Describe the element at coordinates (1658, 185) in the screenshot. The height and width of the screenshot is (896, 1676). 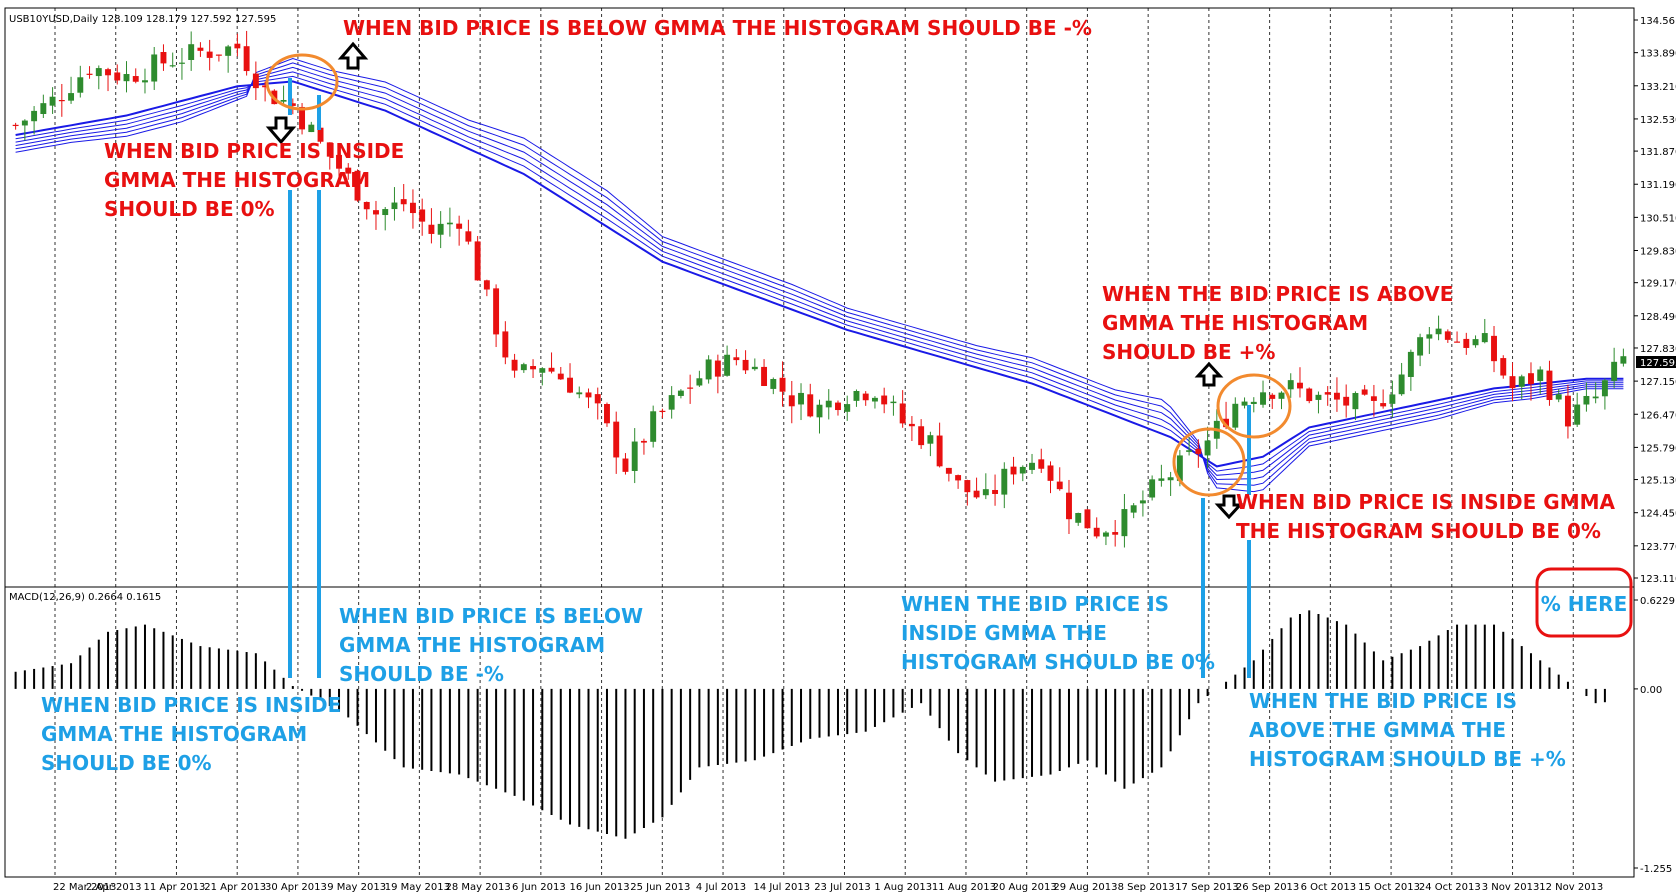
I see `y-tick-label: 131.190` at that location.